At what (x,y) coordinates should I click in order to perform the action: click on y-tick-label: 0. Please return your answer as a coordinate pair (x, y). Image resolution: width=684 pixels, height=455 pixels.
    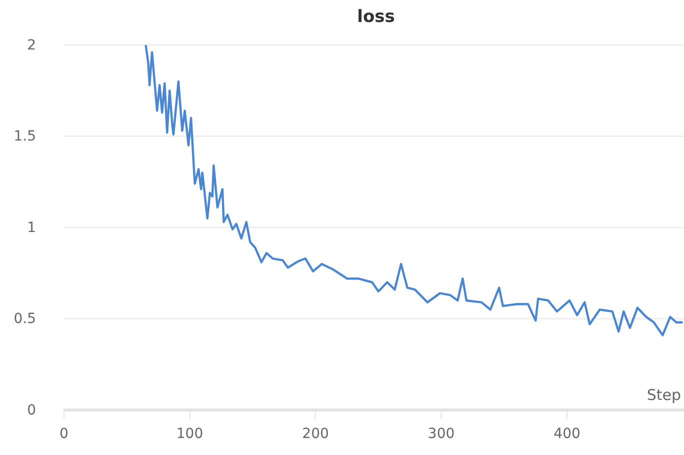
    Looking at the image, I should click on (31, 410).